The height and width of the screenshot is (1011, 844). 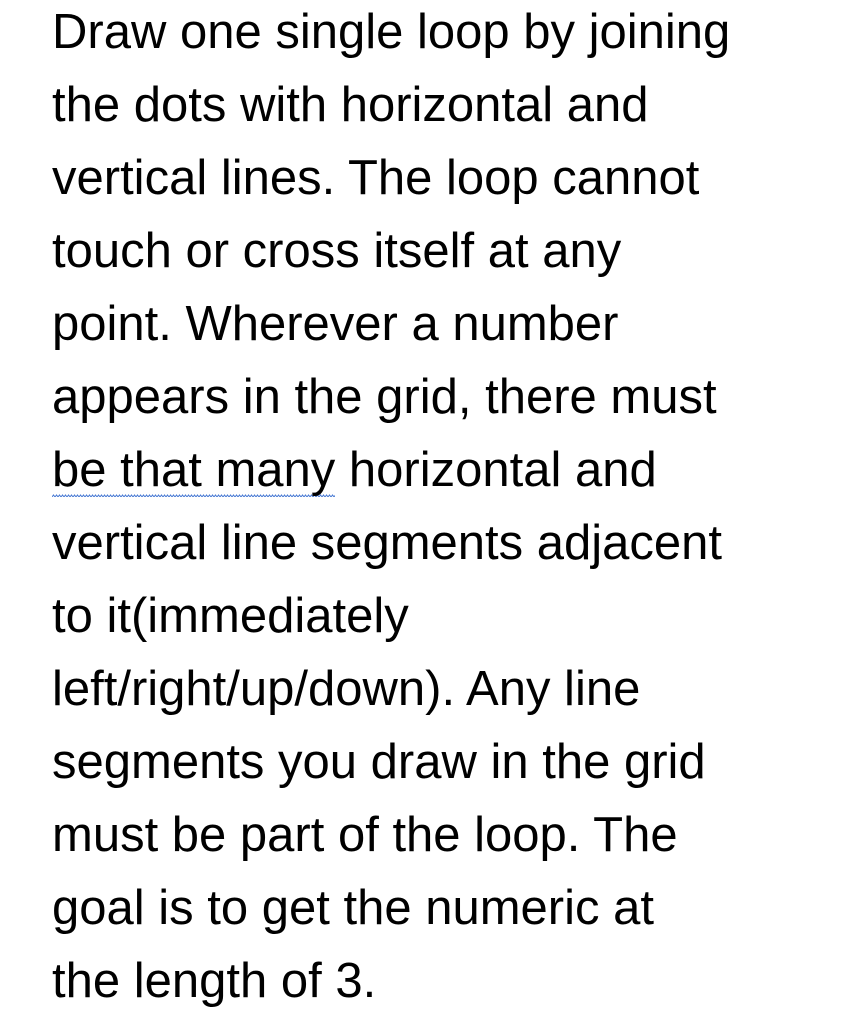 I want to click on text-line-remainder: horizontal and, so click(x=502, y=470).